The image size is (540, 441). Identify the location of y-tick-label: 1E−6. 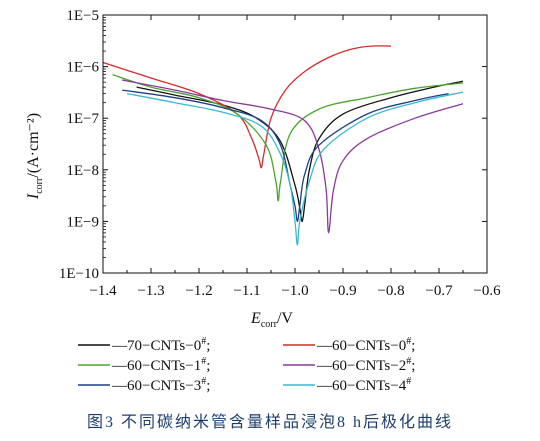
(82, 68).